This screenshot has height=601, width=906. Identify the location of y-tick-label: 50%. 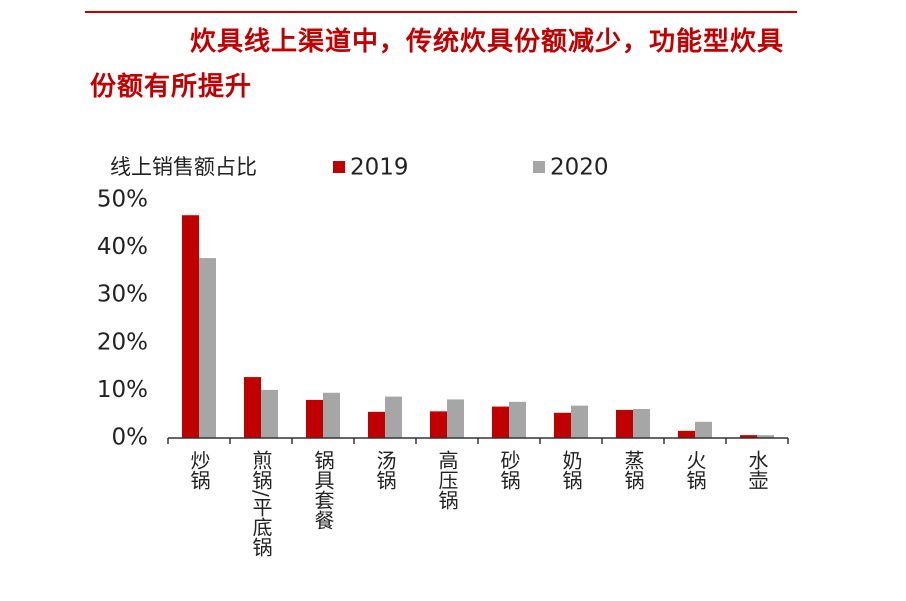
(122, 200).